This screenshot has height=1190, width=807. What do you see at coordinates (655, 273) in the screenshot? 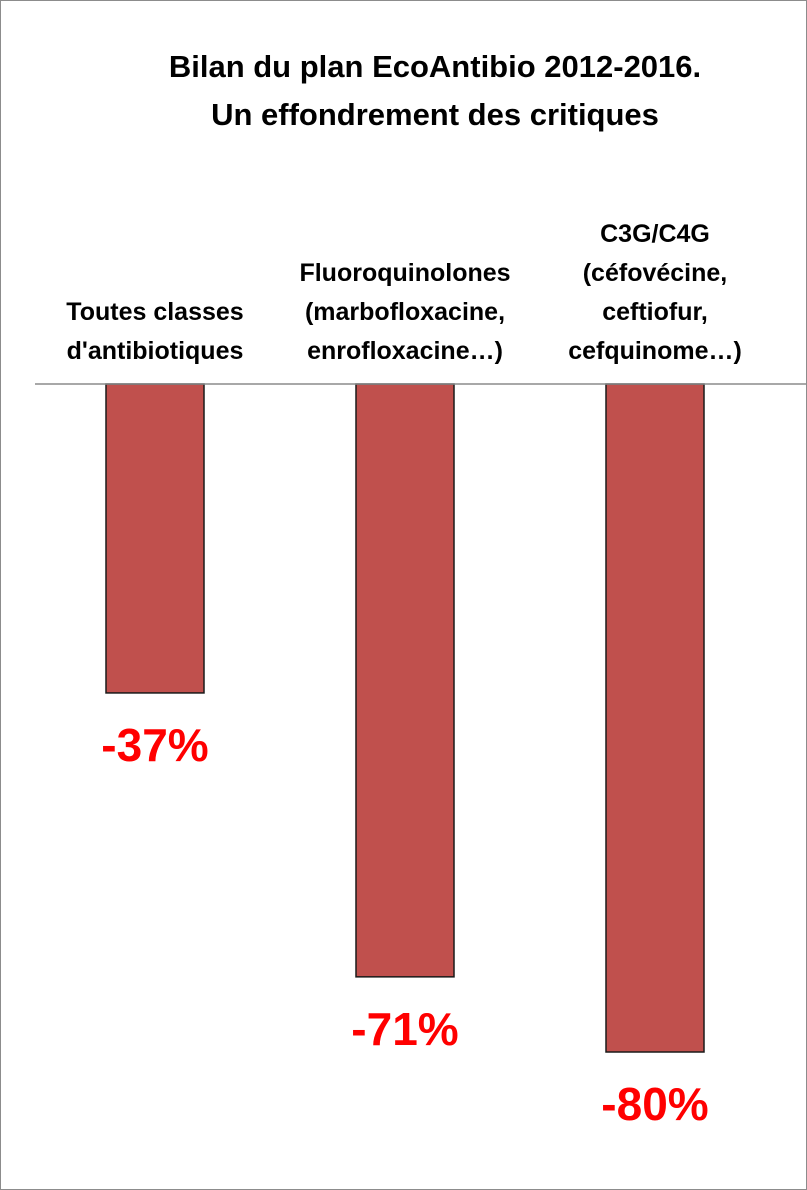
I see `category-label-3-line-2: (céfovécine,` at bounding box center [655, 273].